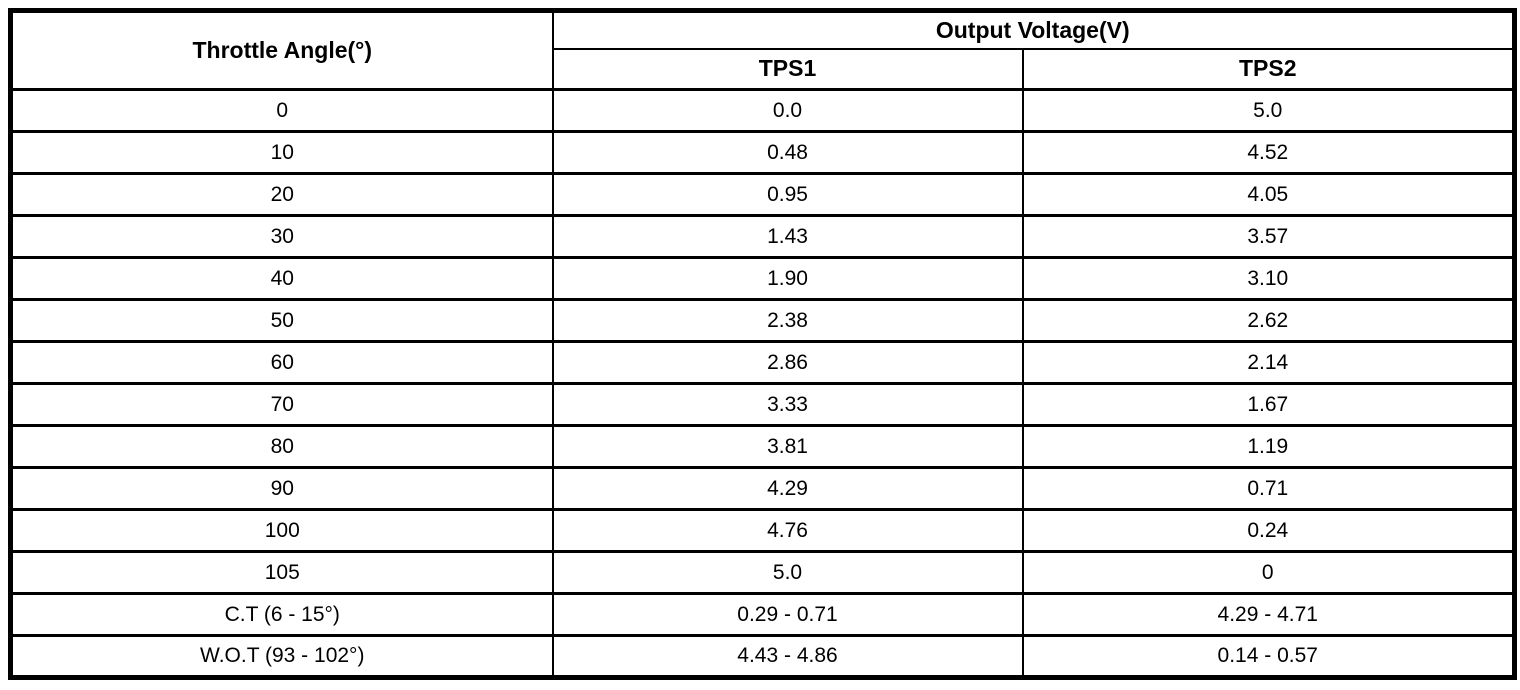 The width and height of the screenshot is (1520, 690). Describe the element at coordinates (281, 236) in the screenshot. I see `cell-throttle-angle: 30` at that location.